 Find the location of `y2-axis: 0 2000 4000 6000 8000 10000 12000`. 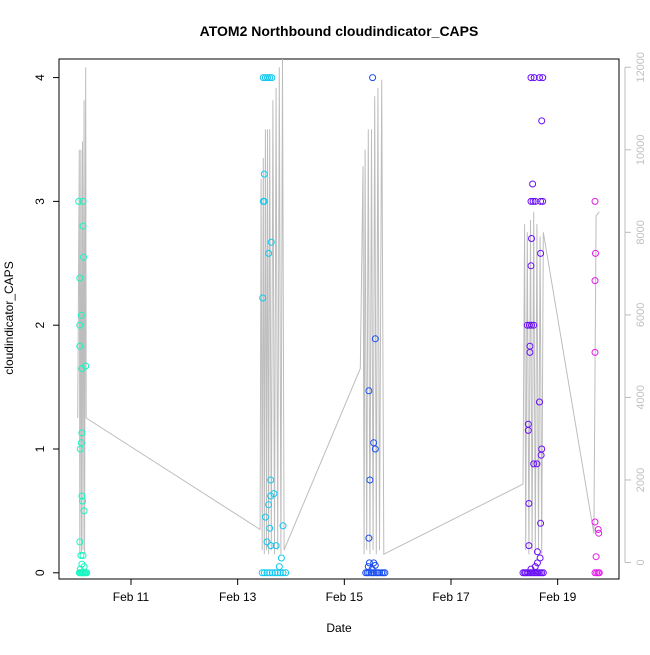

y2-axis: 0 2000 4000 6000 8000 10000 12000 is located at coordinates (635, 309).